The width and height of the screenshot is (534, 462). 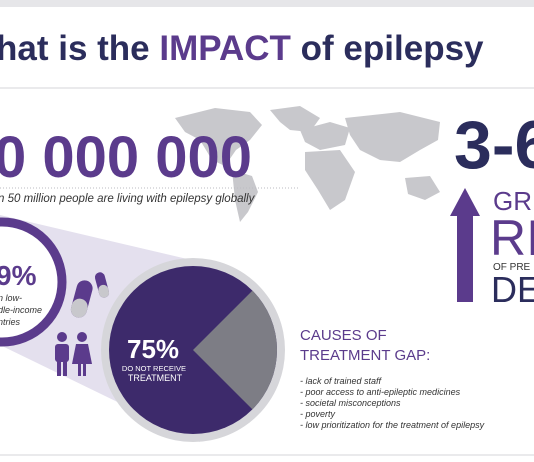 What do you see at coordinates (154, 368) in the screenshot?
I see `treatment-line: DO NOT RECEIVE` at bounding box center [154, 368].